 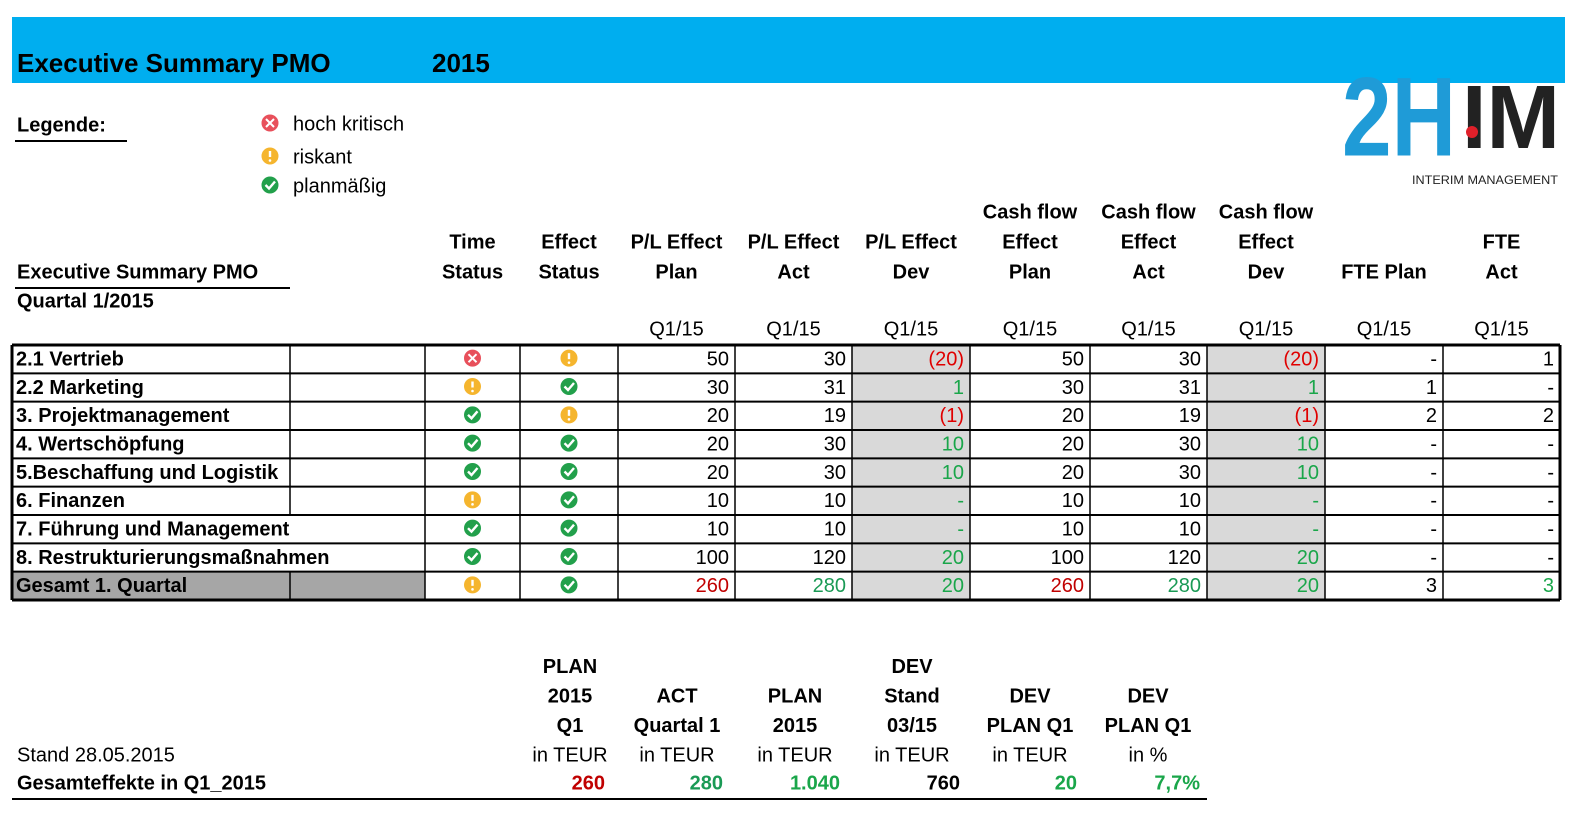 What do you see at coordinates (835, 388) in the screenshot?
I see `cell-value: 31` at bounding box center [835, 388].